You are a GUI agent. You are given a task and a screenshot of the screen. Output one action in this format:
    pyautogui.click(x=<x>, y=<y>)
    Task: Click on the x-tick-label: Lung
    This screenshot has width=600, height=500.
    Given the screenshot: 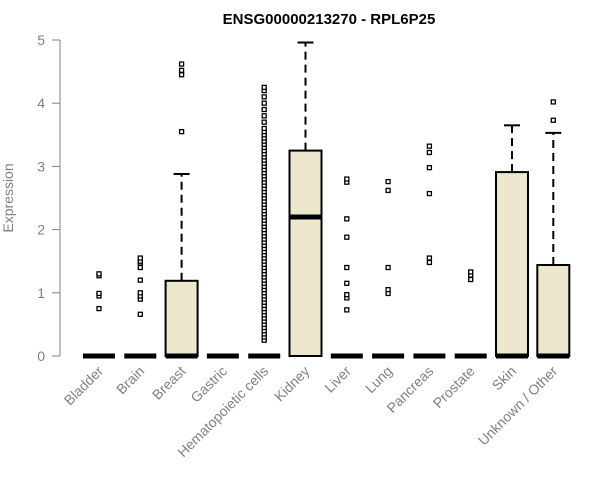 What is the action you would take?
    pyautogui.click(x=378, y=379)
    